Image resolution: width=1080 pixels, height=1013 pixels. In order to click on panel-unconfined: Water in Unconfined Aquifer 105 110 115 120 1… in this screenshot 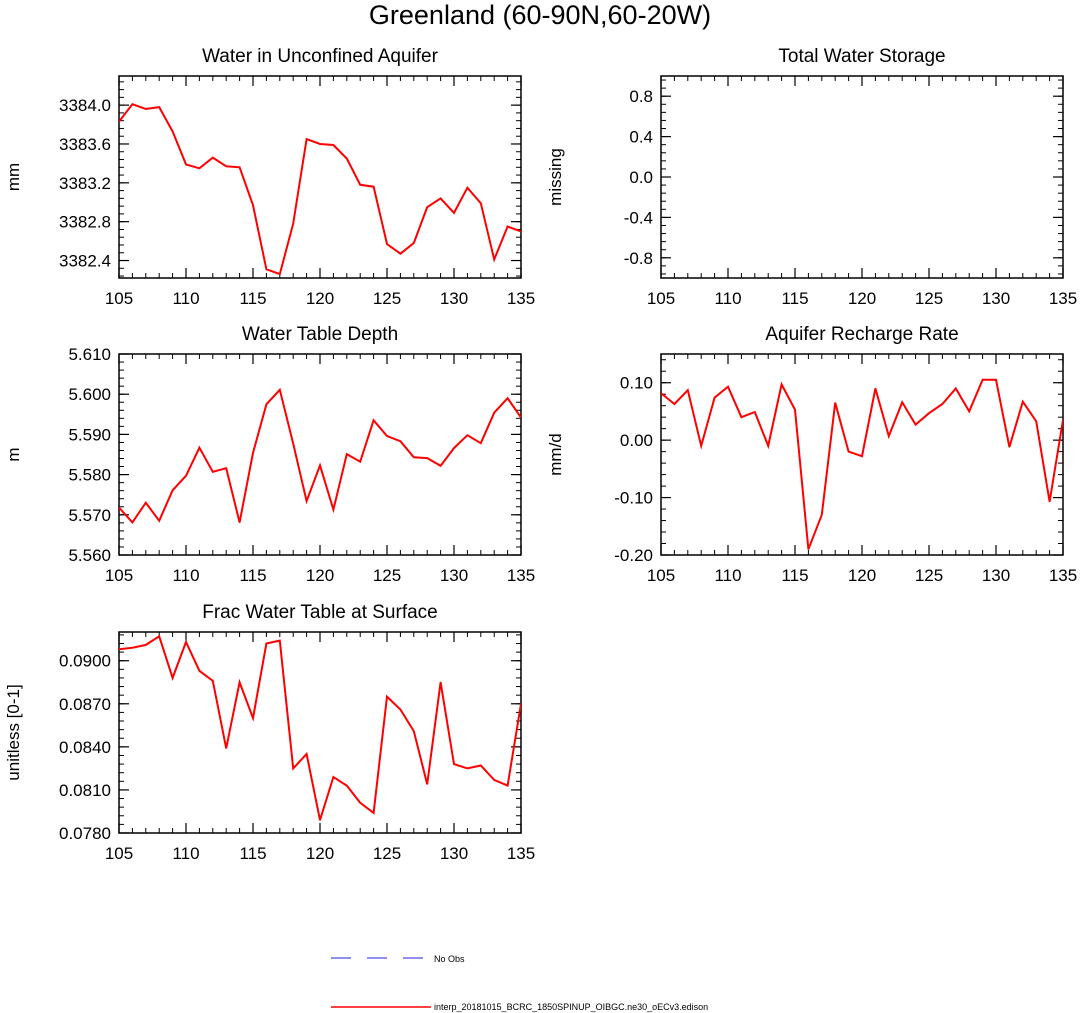, I will do `click(269, 177)`.